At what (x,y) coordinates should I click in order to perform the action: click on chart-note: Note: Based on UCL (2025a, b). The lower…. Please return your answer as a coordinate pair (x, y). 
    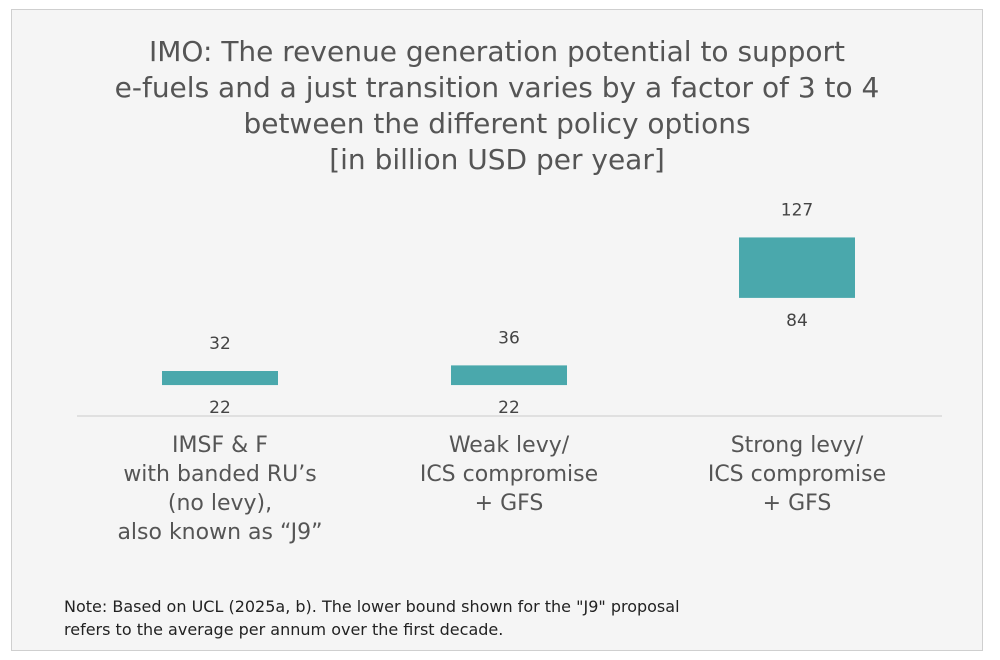
    Looking at the image, I should click on (372, 618).